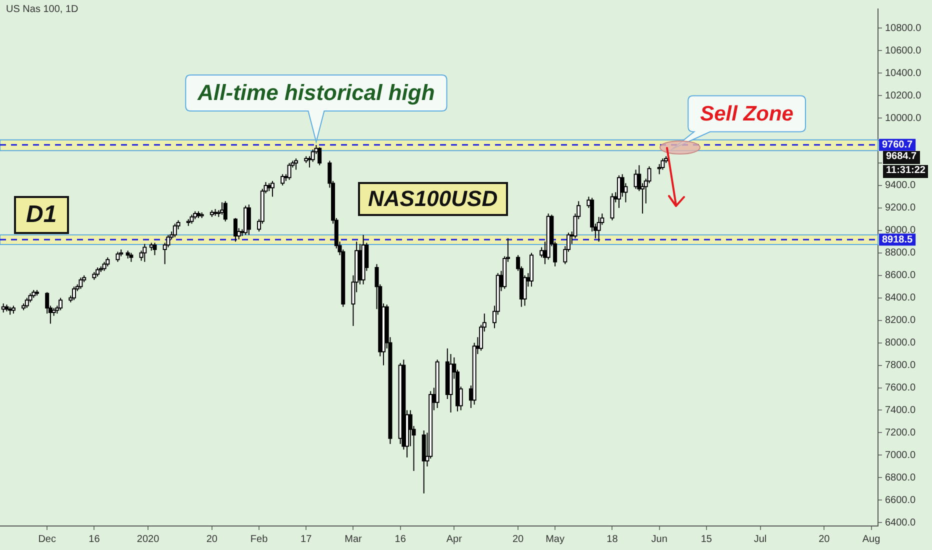 This screenshot has width=932, height=550. What do you see at coordinates (871, 539) in the screenshot?
I see `x-tick-label: Aug` at bounding box center [871, 539].